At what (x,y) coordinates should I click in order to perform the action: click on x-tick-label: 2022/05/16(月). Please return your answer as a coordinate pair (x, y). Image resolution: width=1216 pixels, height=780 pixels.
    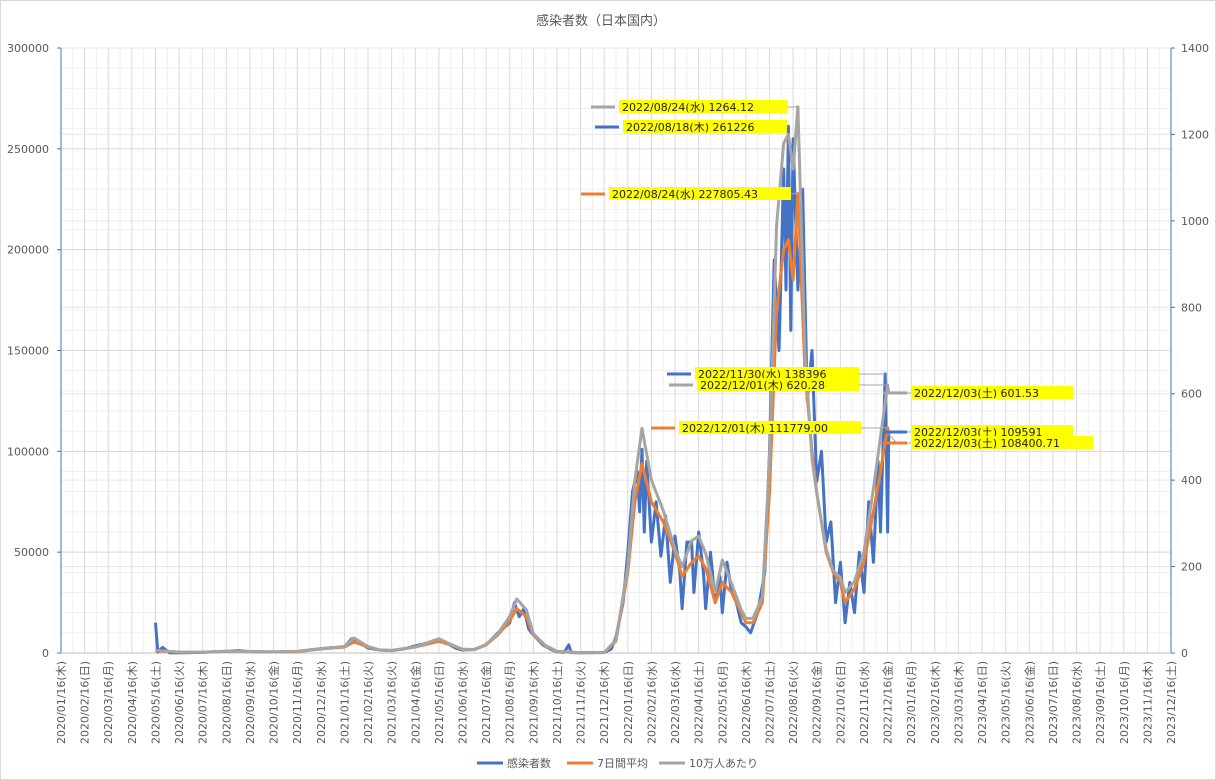
    Looking at the image, I should click on (722, 702).